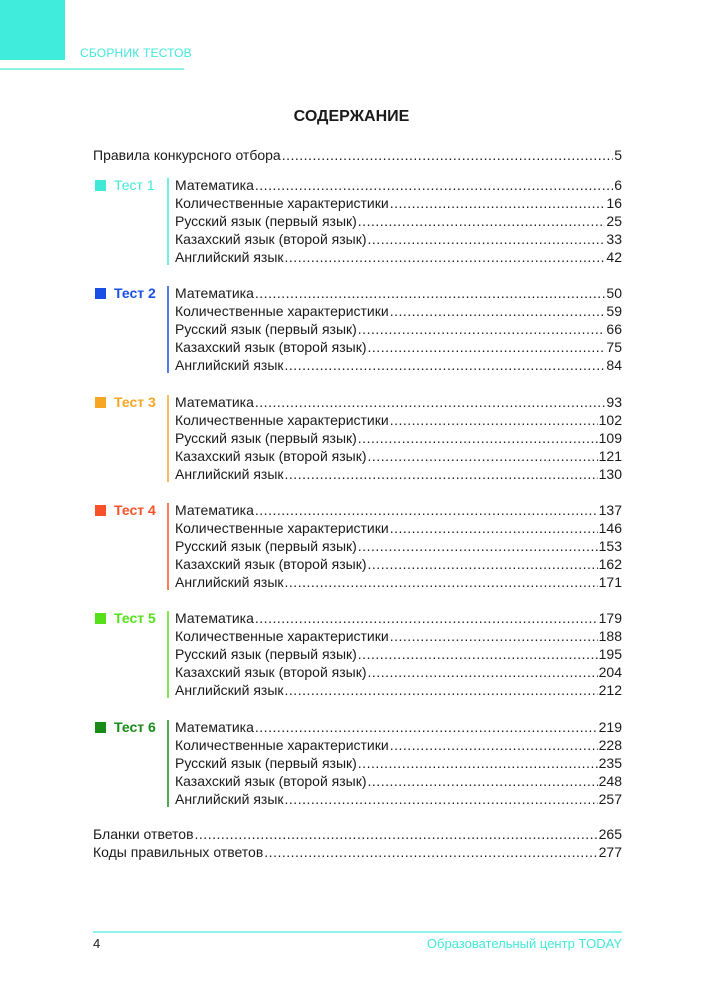 This screenshot has height=1000, width=703. I want to click on test-name: Тест 5, so click(135, 618).